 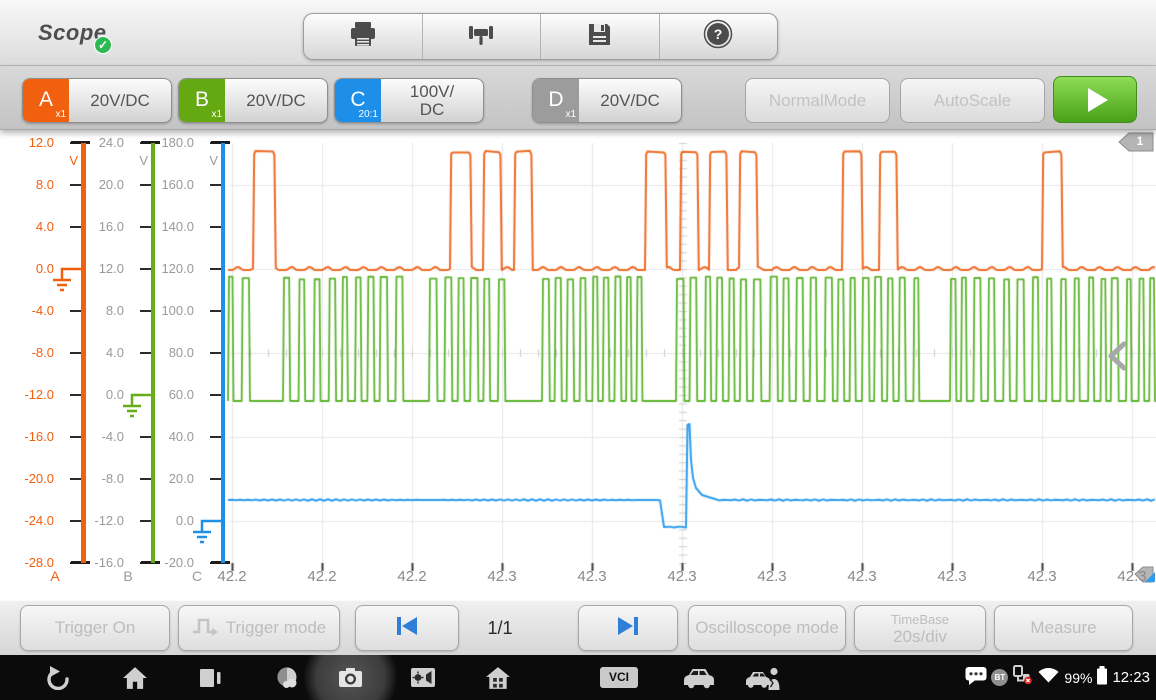 What do you see at coordinates (1000, 677) in the screenshot?
I see `bluetooth-status-icon: BT` at bounding box center [1000, 677].